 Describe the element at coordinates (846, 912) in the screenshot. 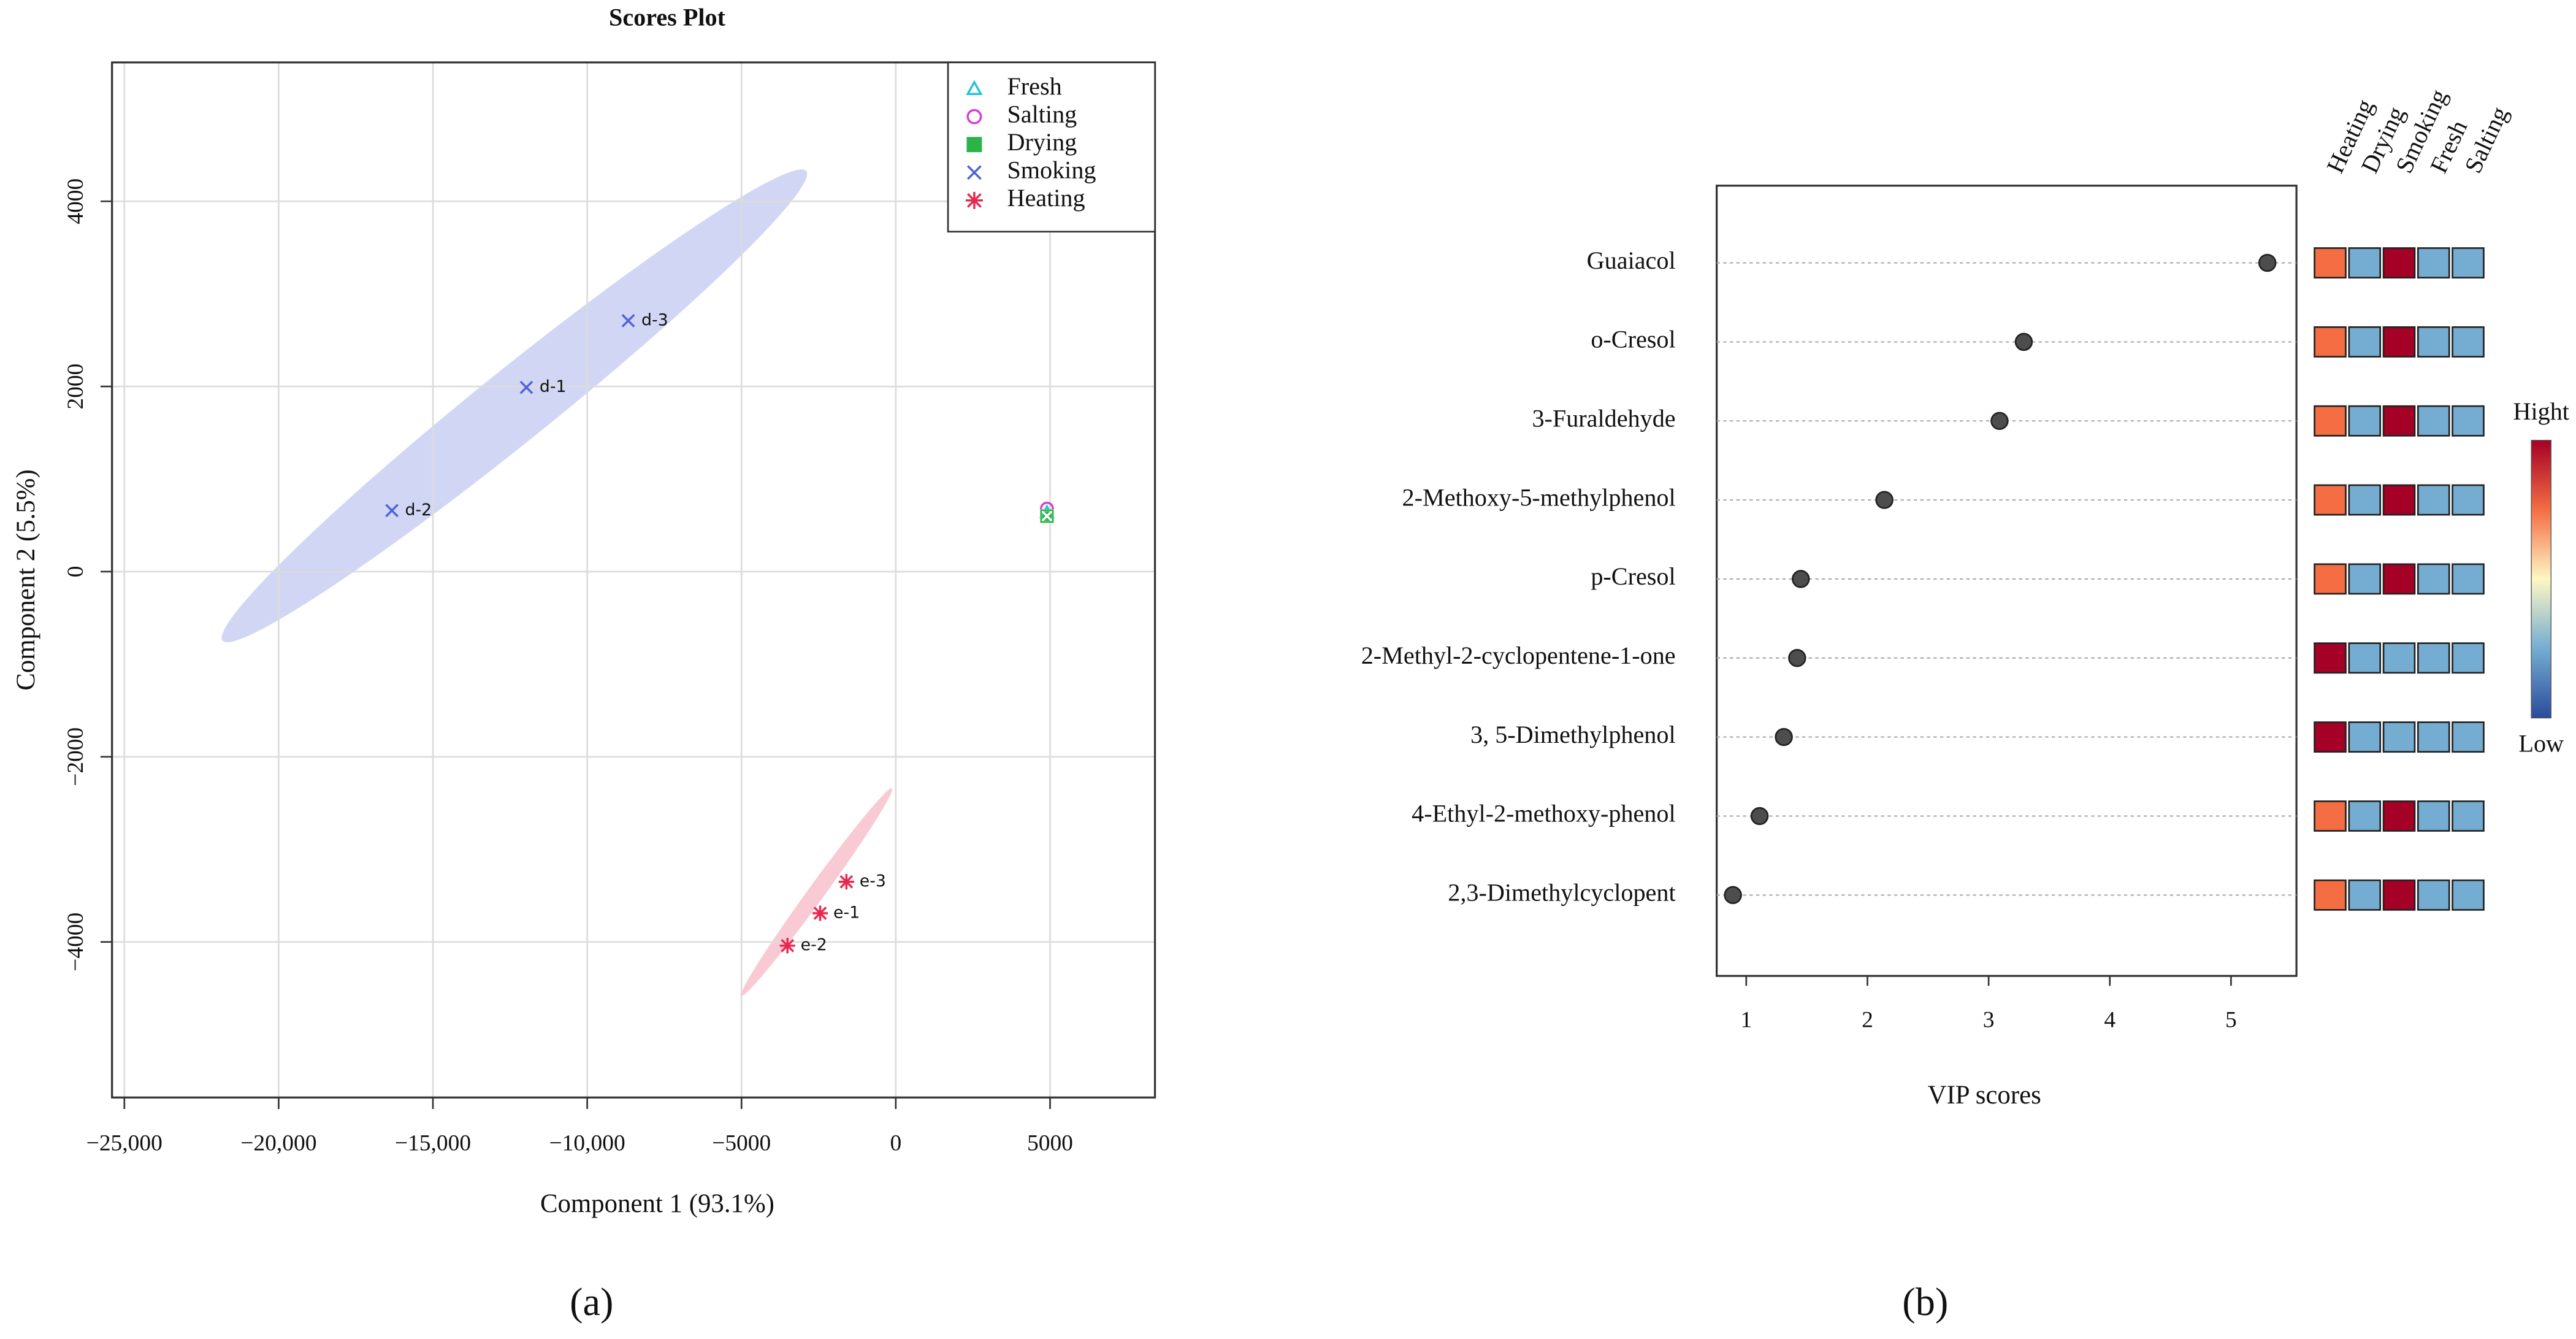

I see `point-label: e-1` at that location.